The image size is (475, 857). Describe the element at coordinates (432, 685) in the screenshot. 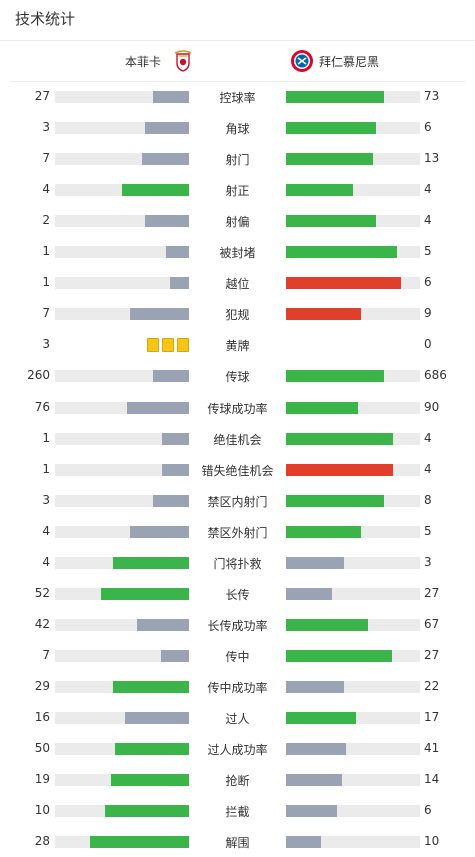

I see `away-value: 22` at that location.